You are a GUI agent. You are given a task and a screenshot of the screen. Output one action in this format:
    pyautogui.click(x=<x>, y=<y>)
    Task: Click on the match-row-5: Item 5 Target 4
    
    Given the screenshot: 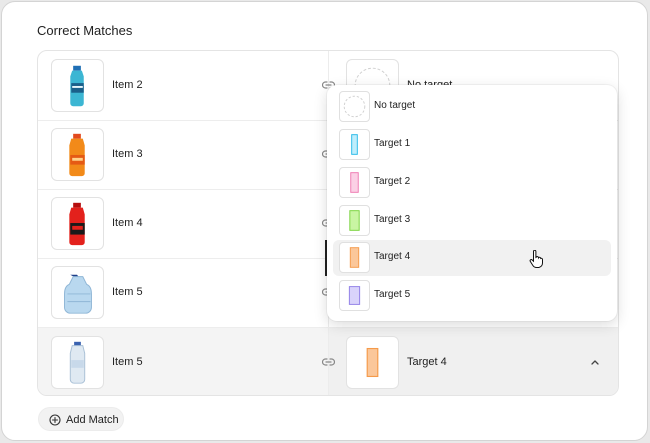 What is the action you would take?
    pyautogui.click(x=328, y=361)
    